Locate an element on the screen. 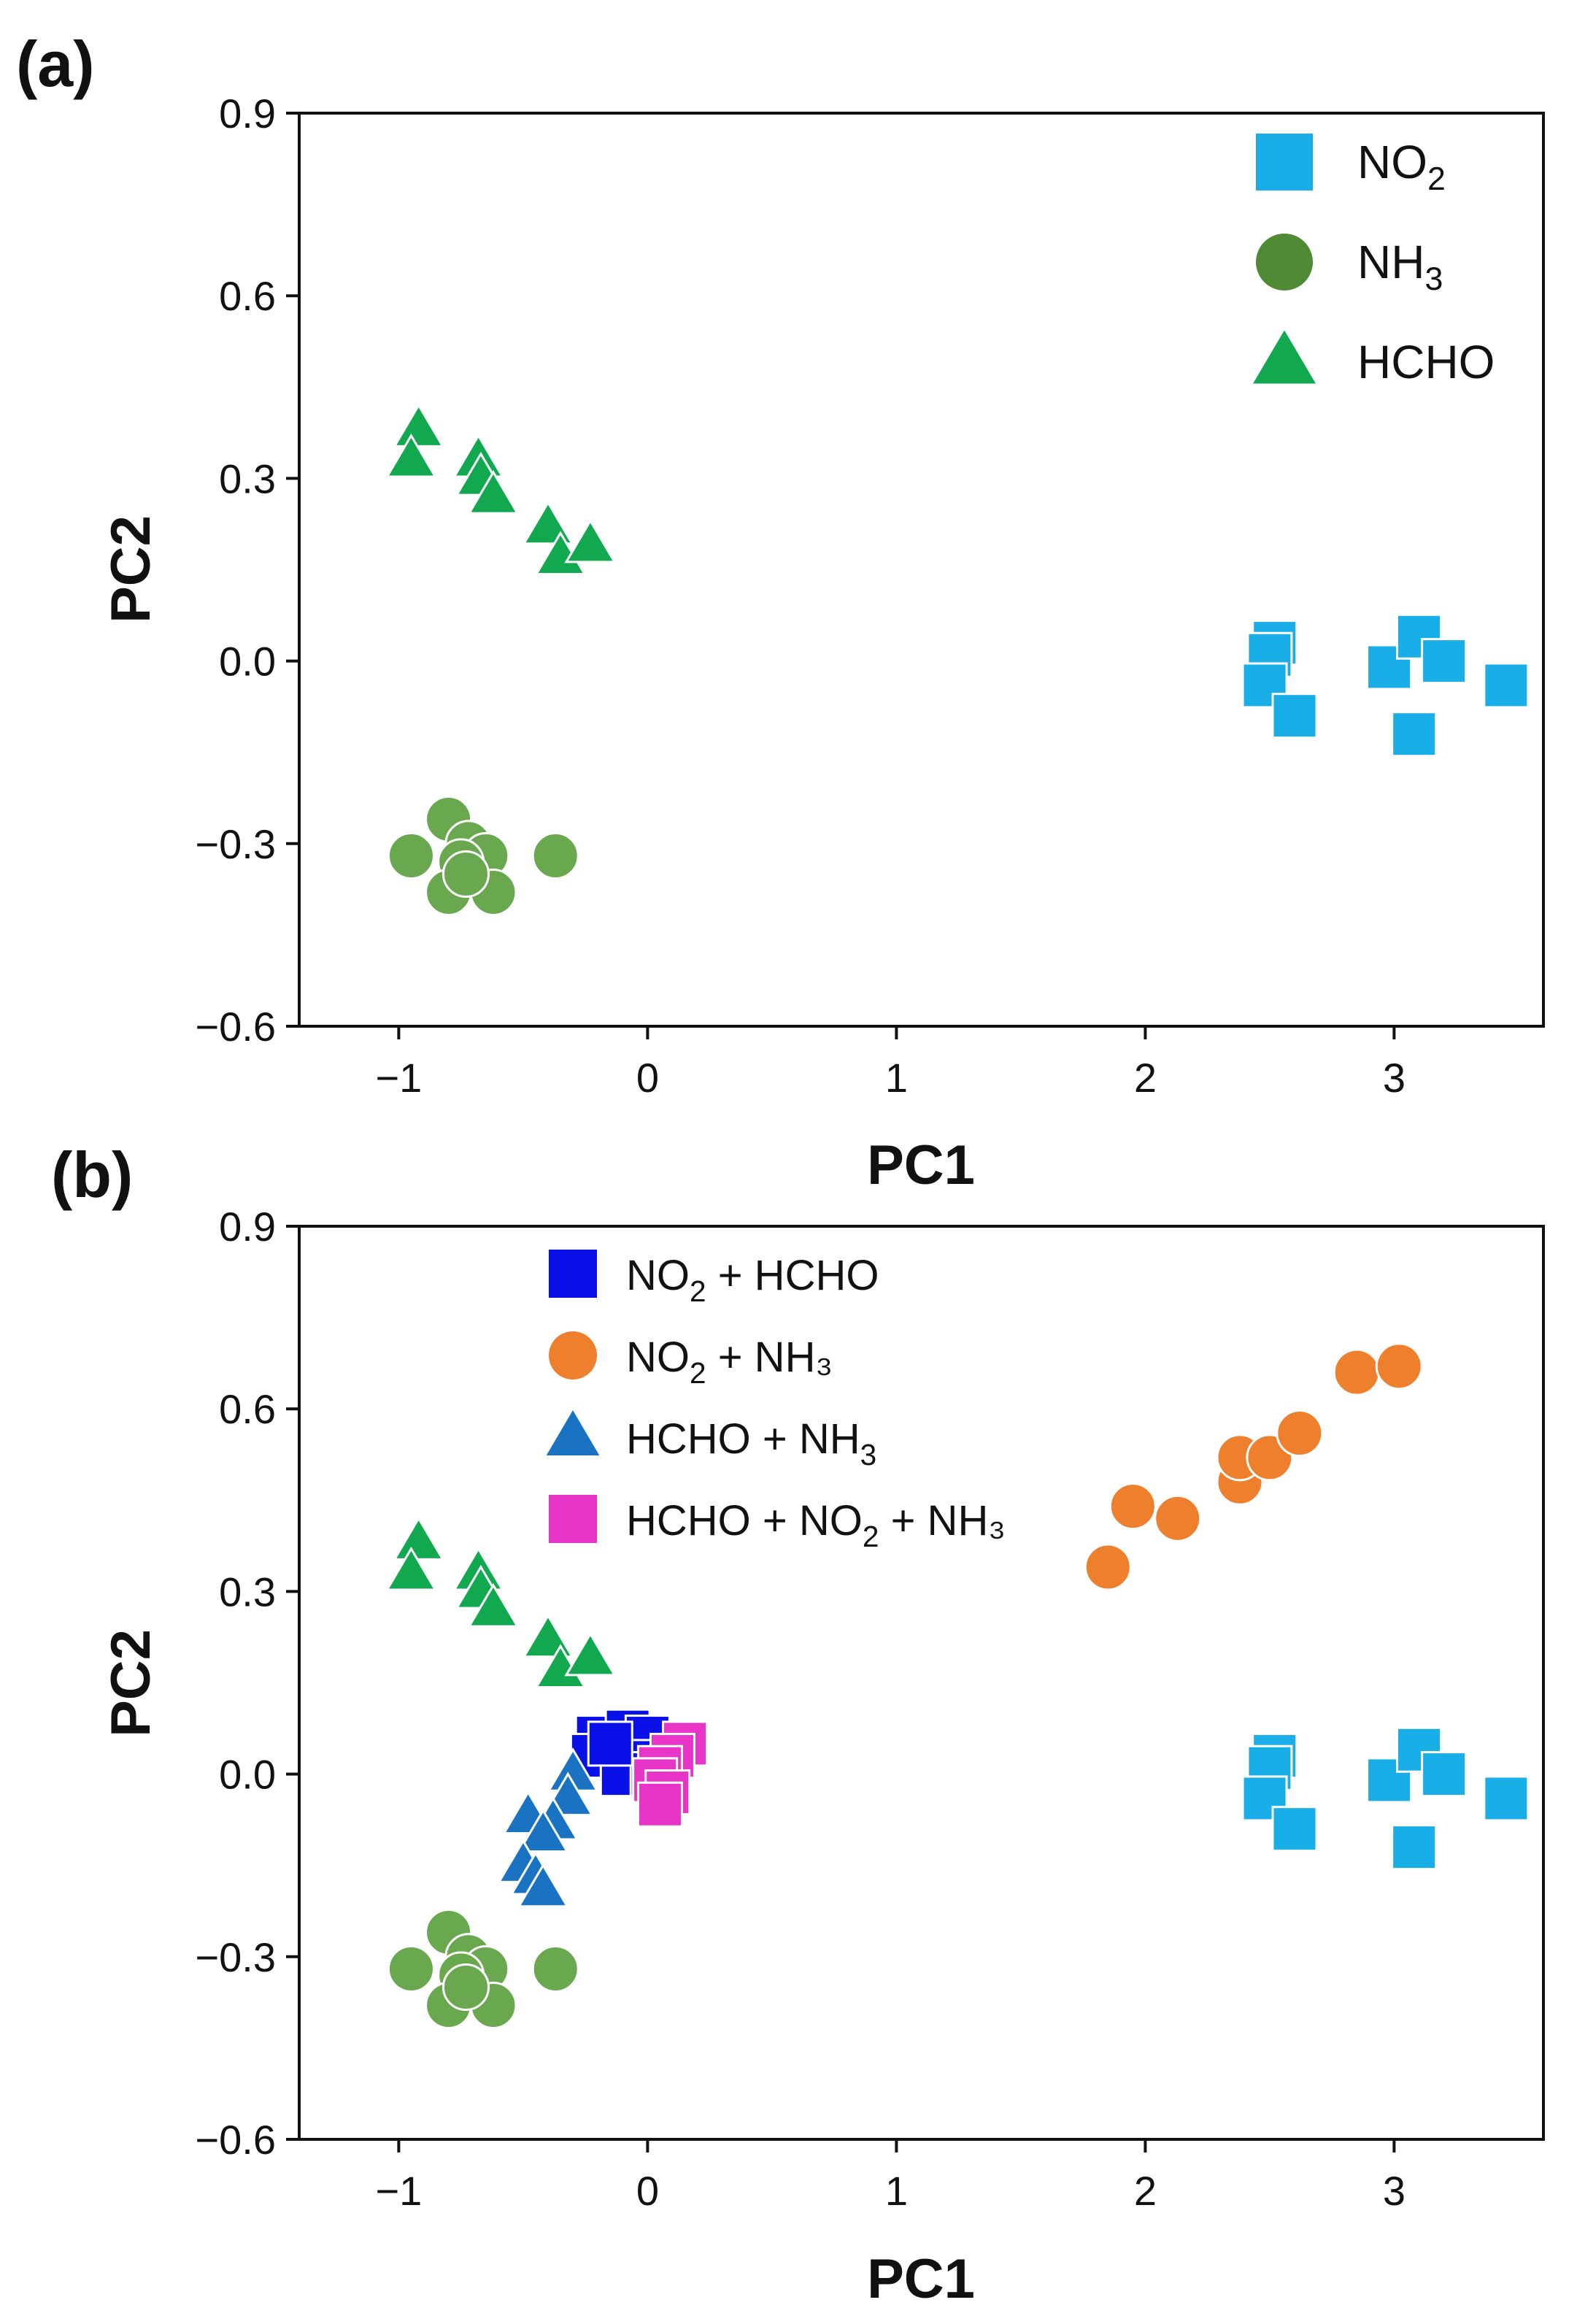  legend-marker-no2-nh3-b is located at coordinates (573, 1355).